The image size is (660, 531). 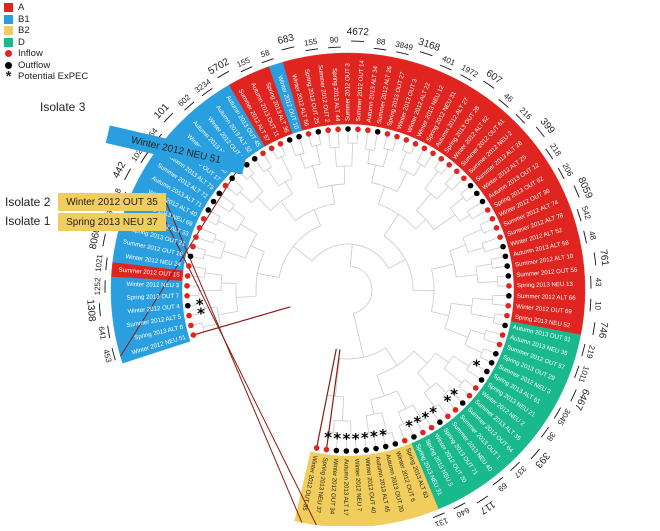 What do you see at coordinates (27, 221) in the screenshot?
I see `isolate-1-label: Isolate 1` at bounding box center [27, 221].